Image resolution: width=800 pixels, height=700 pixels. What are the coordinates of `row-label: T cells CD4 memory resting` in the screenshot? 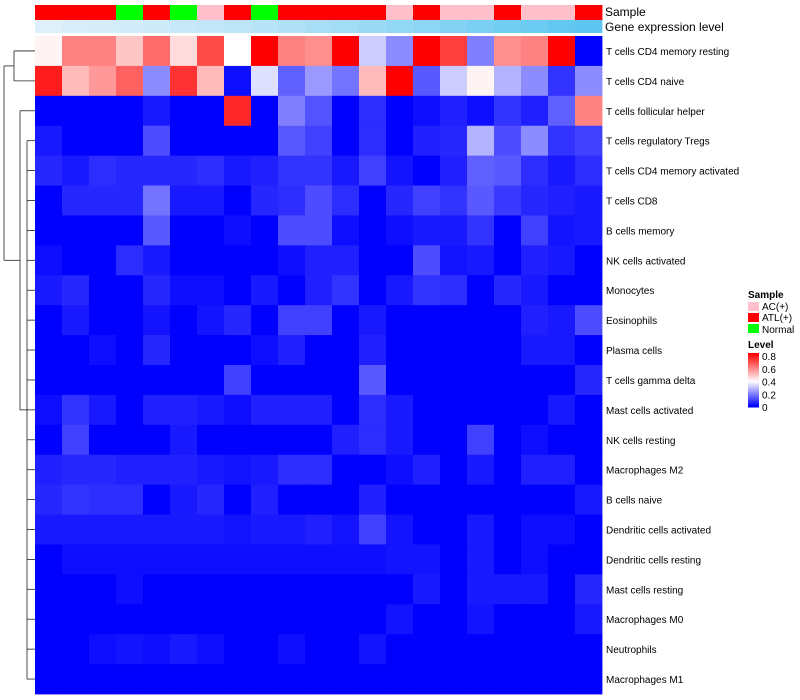 It's located at (667, 52).